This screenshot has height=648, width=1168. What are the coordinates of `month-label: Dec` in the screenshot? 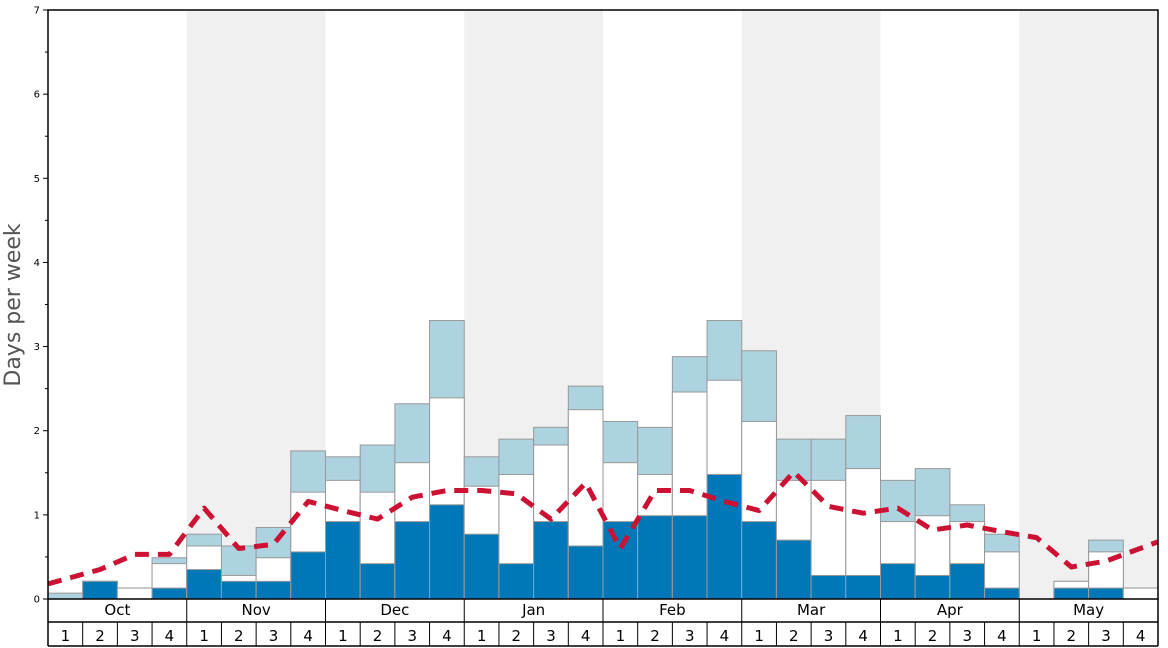 It's located at (394, 610).